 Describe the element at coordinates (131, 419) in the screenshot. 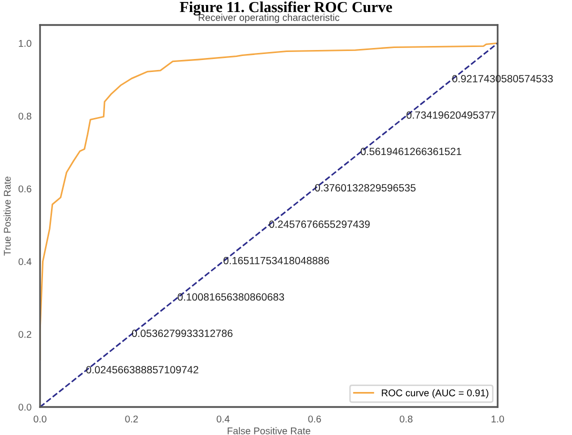

I see `x-tick-label: 0.2` at that location.